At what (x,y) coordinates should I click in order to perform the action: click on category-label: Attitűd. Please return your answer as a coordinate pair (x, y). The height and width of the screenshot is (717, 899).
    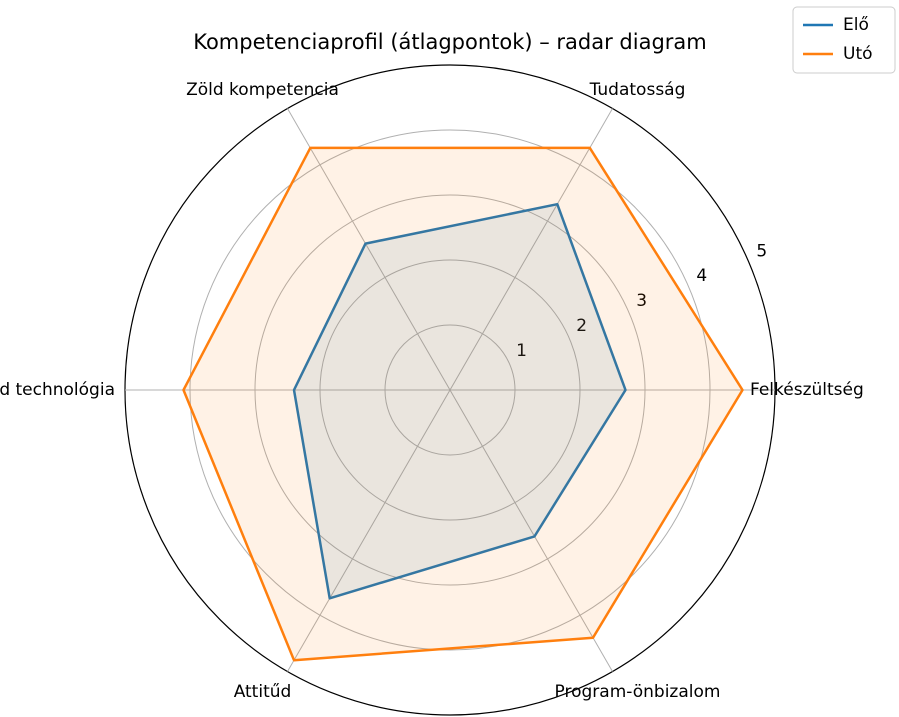
    Looking at the image, I should click on (263, 692).